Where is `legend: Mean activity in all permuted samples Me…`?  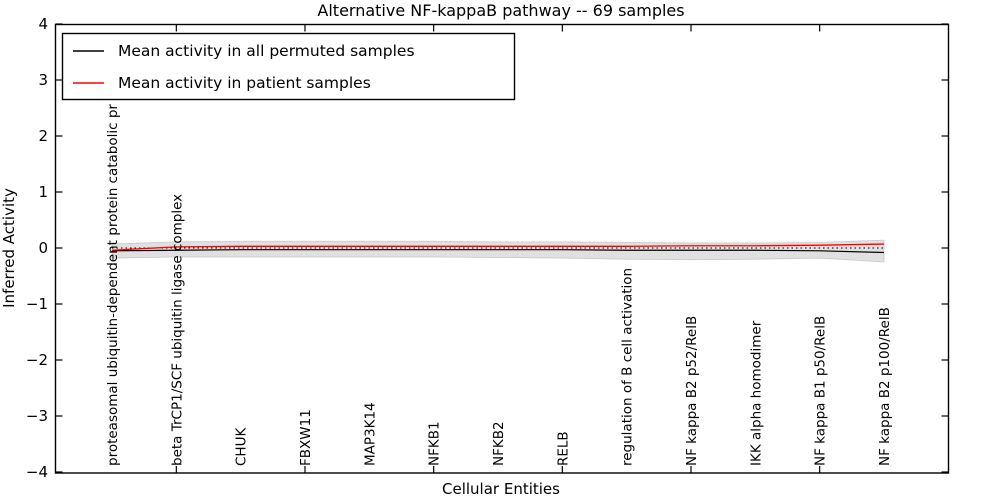
legend: Mean activity in all permuted samples Me… is located at coordinates (288, 66).